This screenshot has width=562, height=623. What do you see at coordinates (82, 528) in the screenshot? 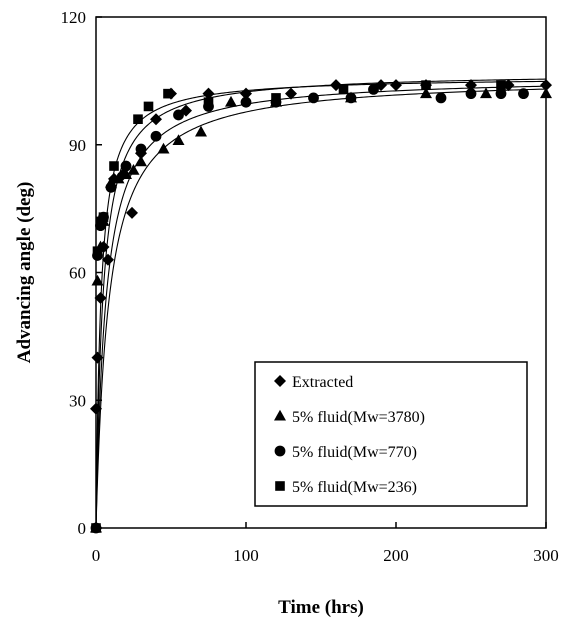
I see `y-tick-label: 0` at bounding box center [82, 528].